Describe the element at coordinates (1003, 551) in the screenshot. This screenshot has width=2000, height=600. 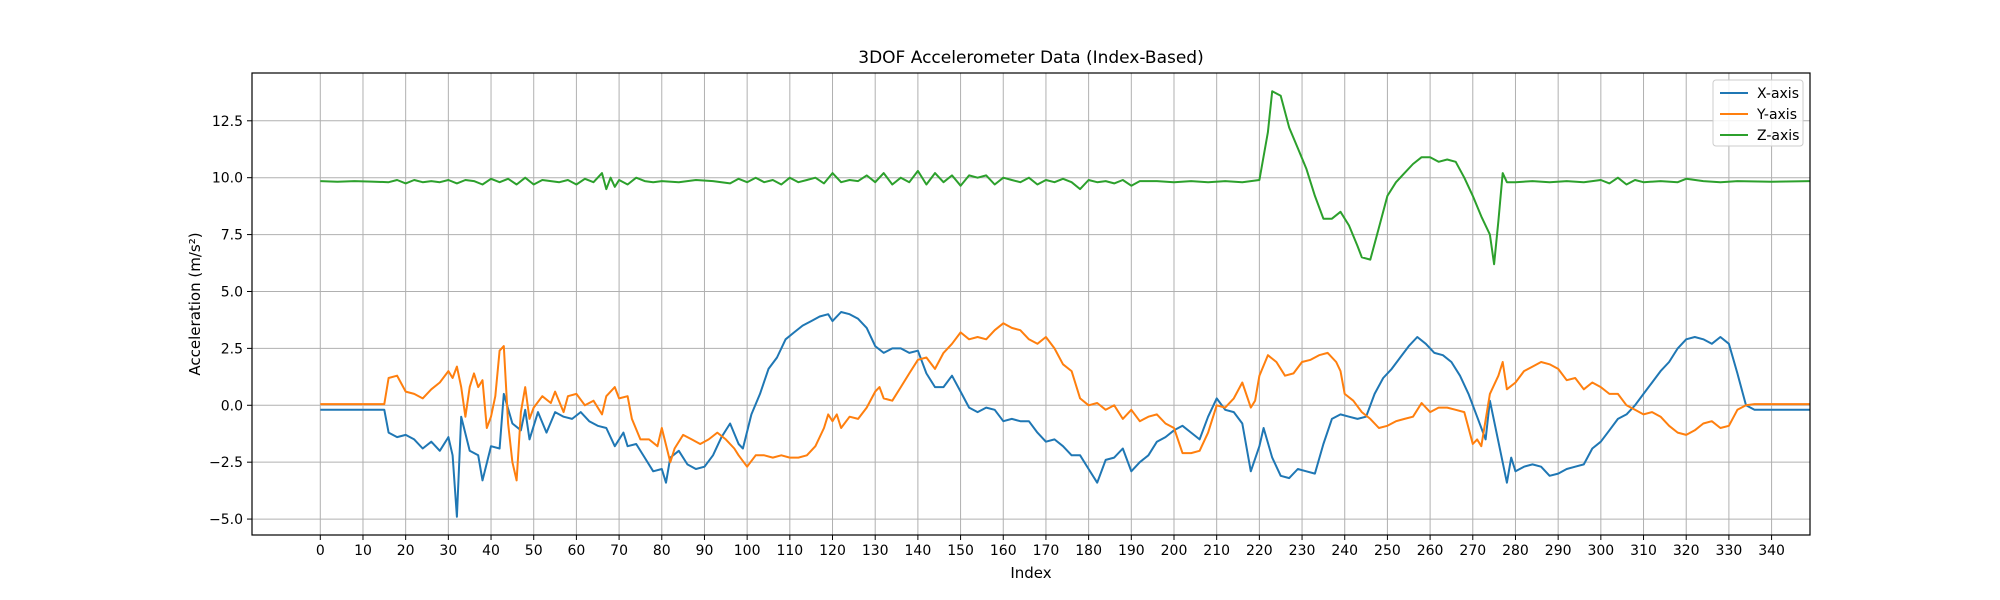
I see `x-tick-label: 160` at that location.